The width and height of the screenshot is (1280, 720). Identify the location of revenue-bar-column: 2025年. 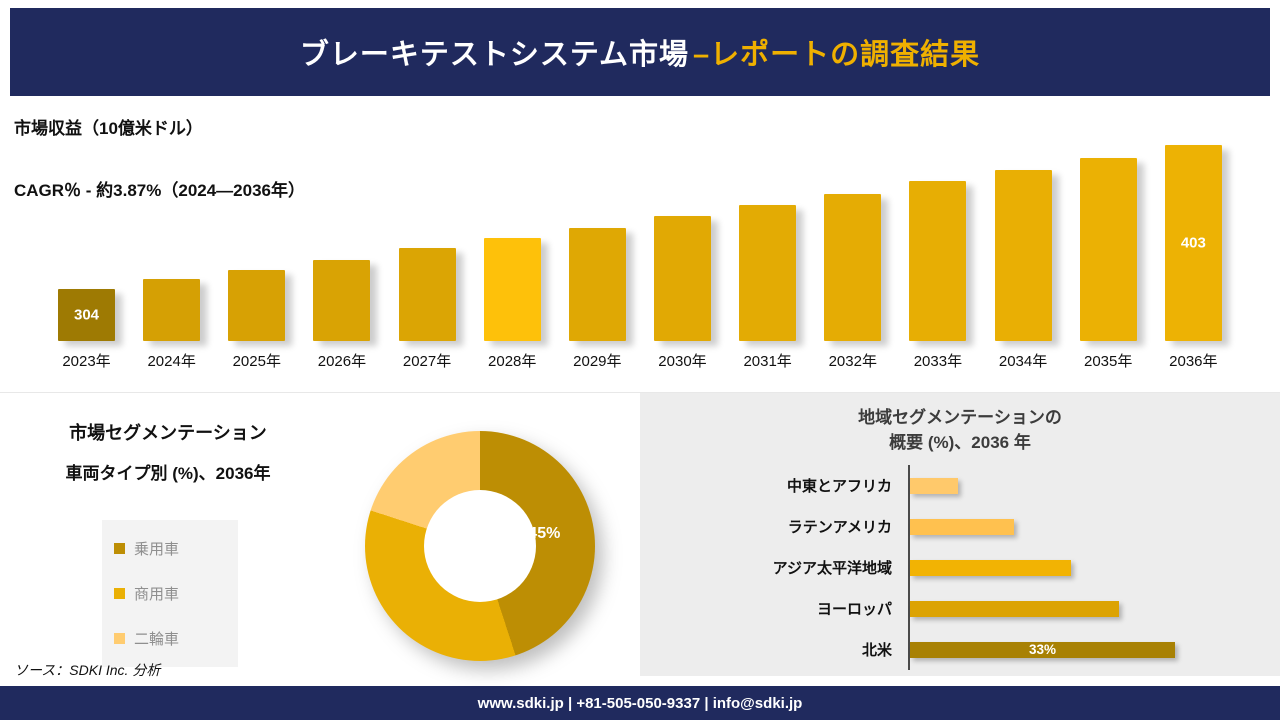
(257, 323).